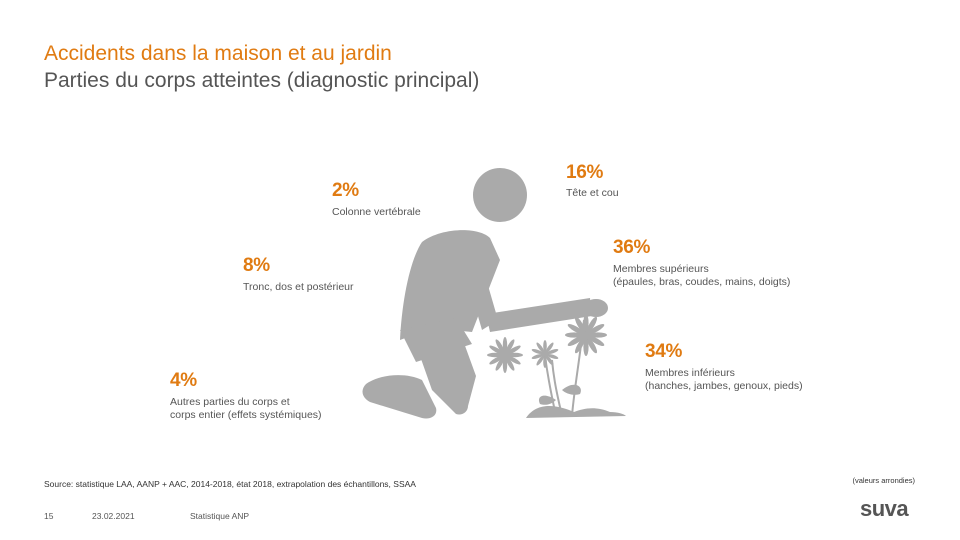 This screenshot has height=540, width=960. What do you see at coordinates (884, 508) in the screenshot?
I see `suva-logo: suva` at bounding box center [884, 508].